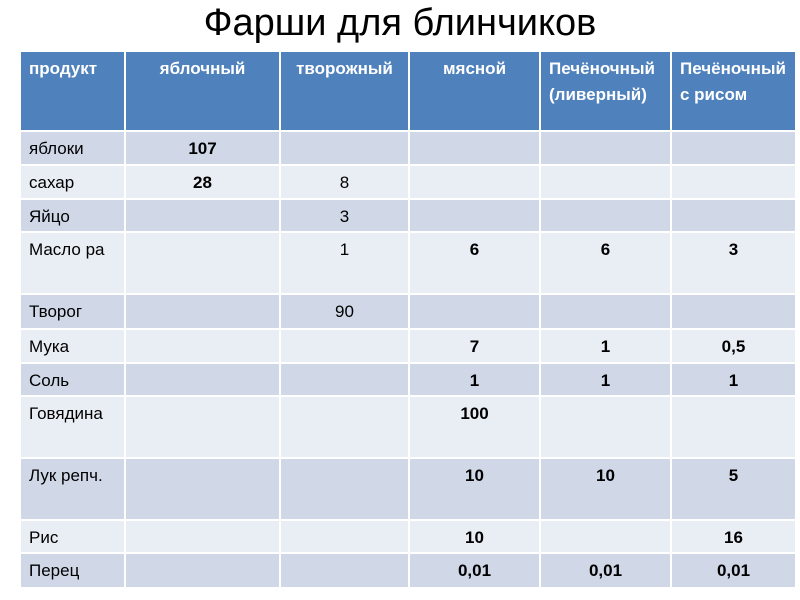  I want to click on product-cell: Масло ра, so click(72, 263).